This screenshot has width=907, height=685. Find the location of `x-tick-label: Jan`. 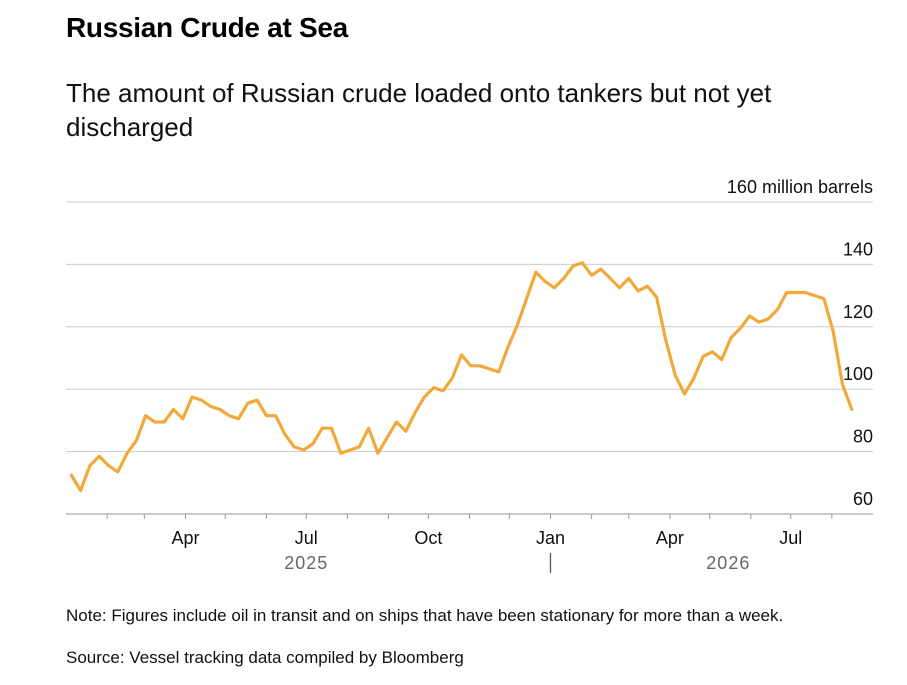

x-tick-label: Jan is located at coordinates (550, 538).